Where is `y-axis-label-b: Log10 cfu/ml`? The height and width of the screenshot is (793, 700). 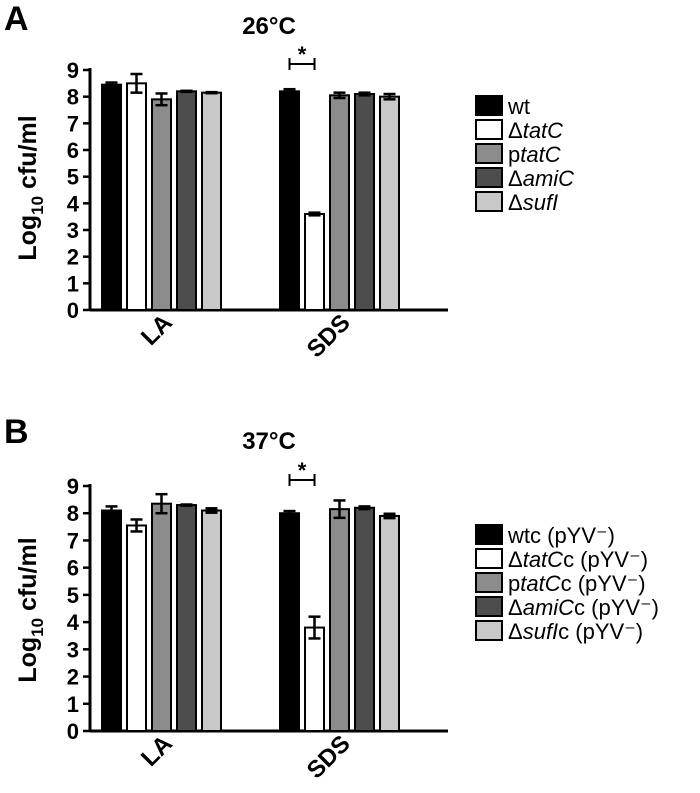
y-axis-label-b: Log10 cfu/ml is located at coordinates (30, 609).